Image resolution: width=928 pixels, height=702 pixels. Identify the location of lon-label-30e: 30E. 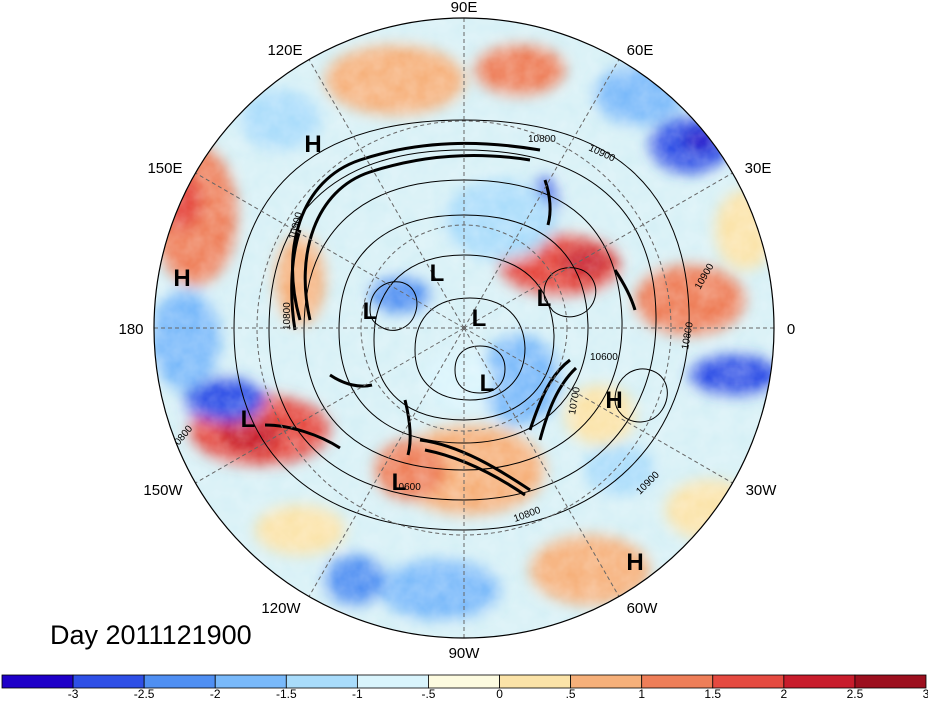
(758, 168).